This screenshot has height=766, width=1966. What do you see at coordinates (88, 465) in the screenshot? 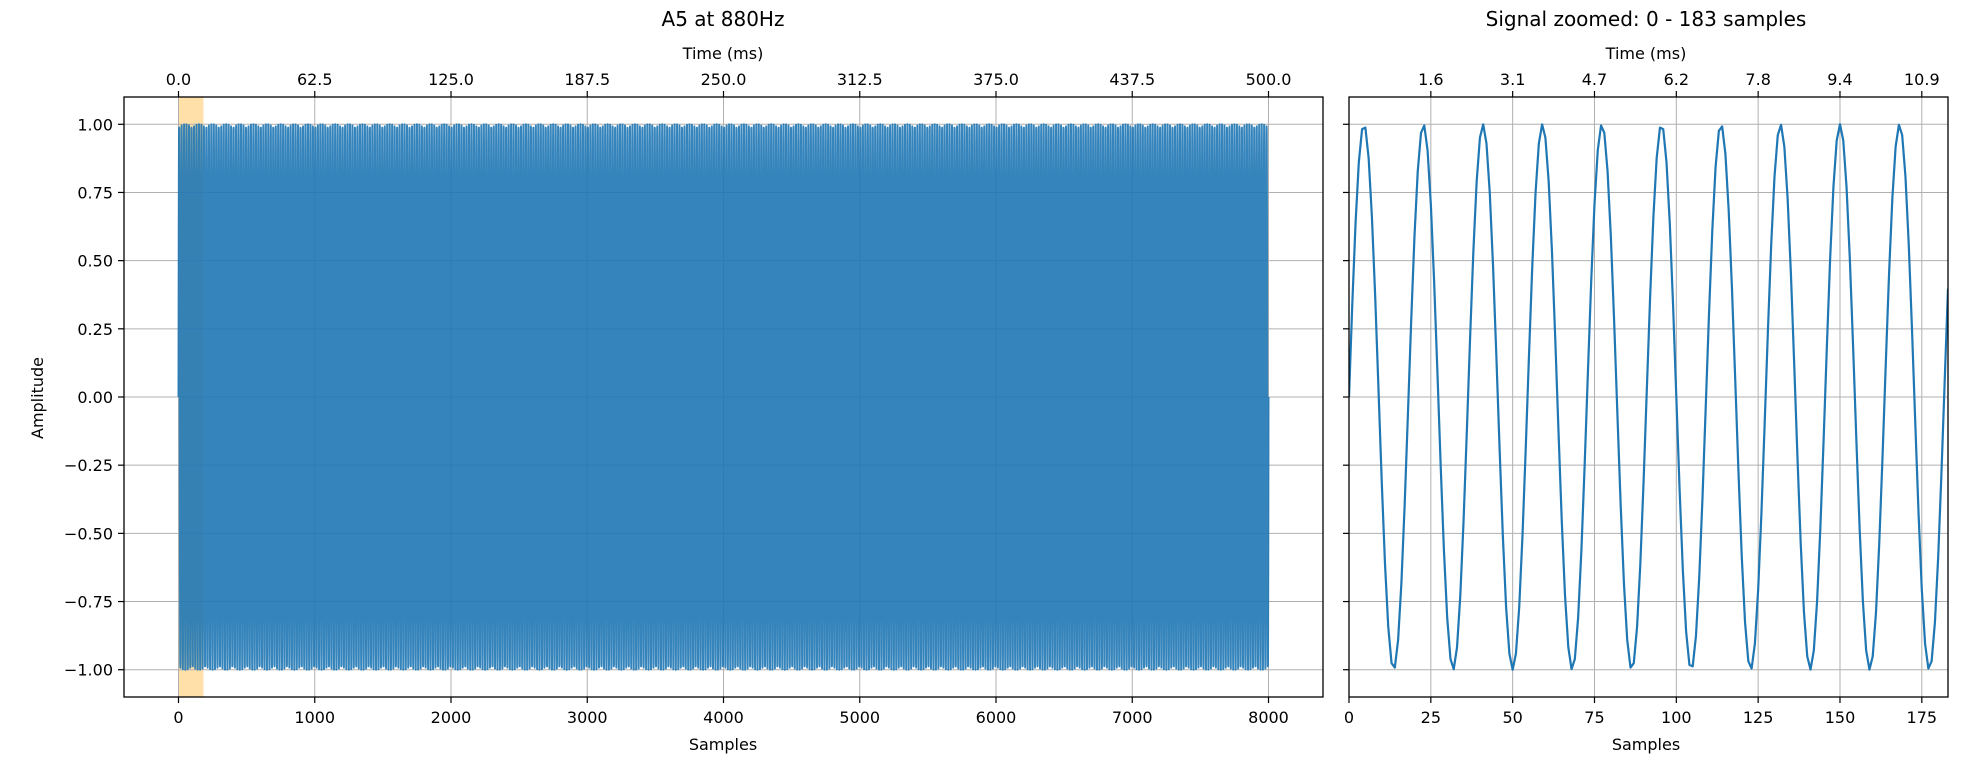
I see `y-tick-label: −0.25` at bounding box center [88, 465].